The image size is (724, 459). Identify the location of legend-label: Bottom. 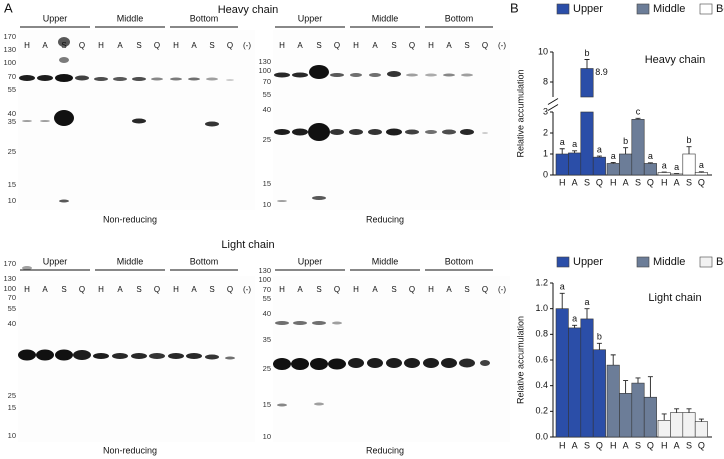
(720, 262).